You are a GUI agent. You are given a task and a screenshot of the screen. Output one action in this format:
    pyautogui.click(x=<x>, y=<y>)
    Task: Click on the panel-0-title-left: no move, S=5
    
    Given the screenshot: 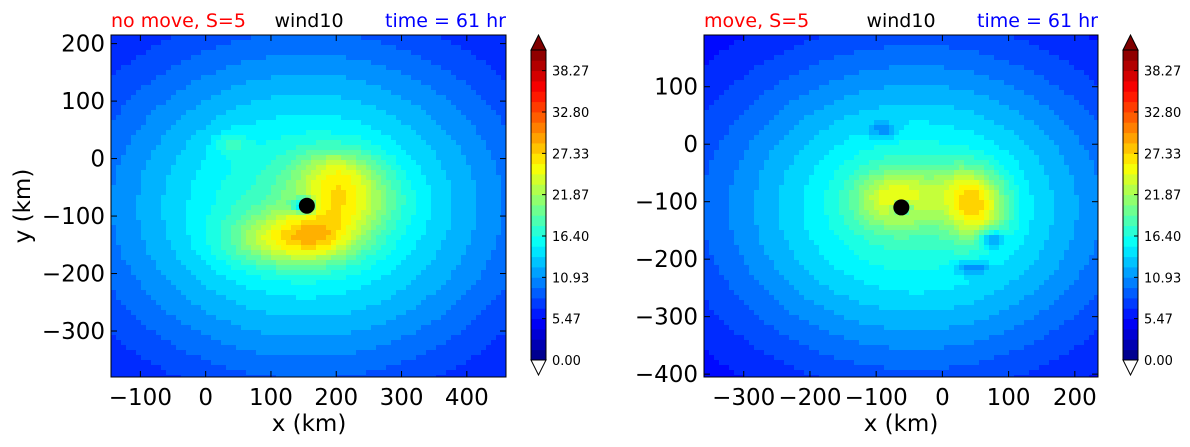 What is the action you would take?
    pyautogui.click(x=178, y=21)
    